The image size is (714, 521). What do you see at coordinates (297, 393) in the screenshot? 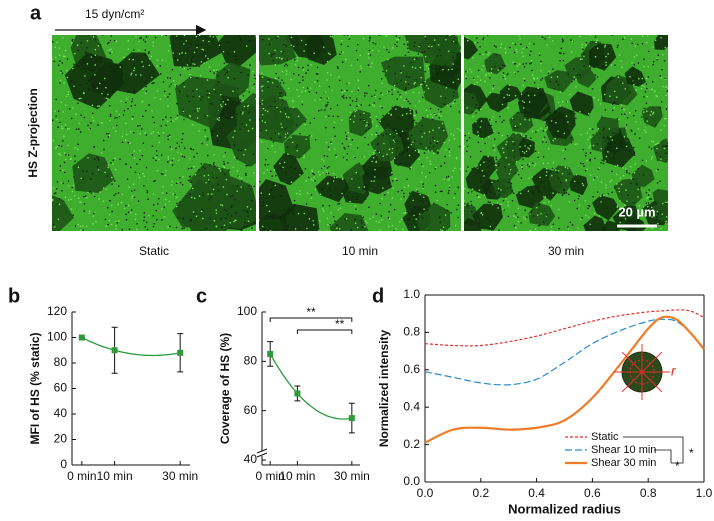
I see `point` at bounding box center [297, 393].